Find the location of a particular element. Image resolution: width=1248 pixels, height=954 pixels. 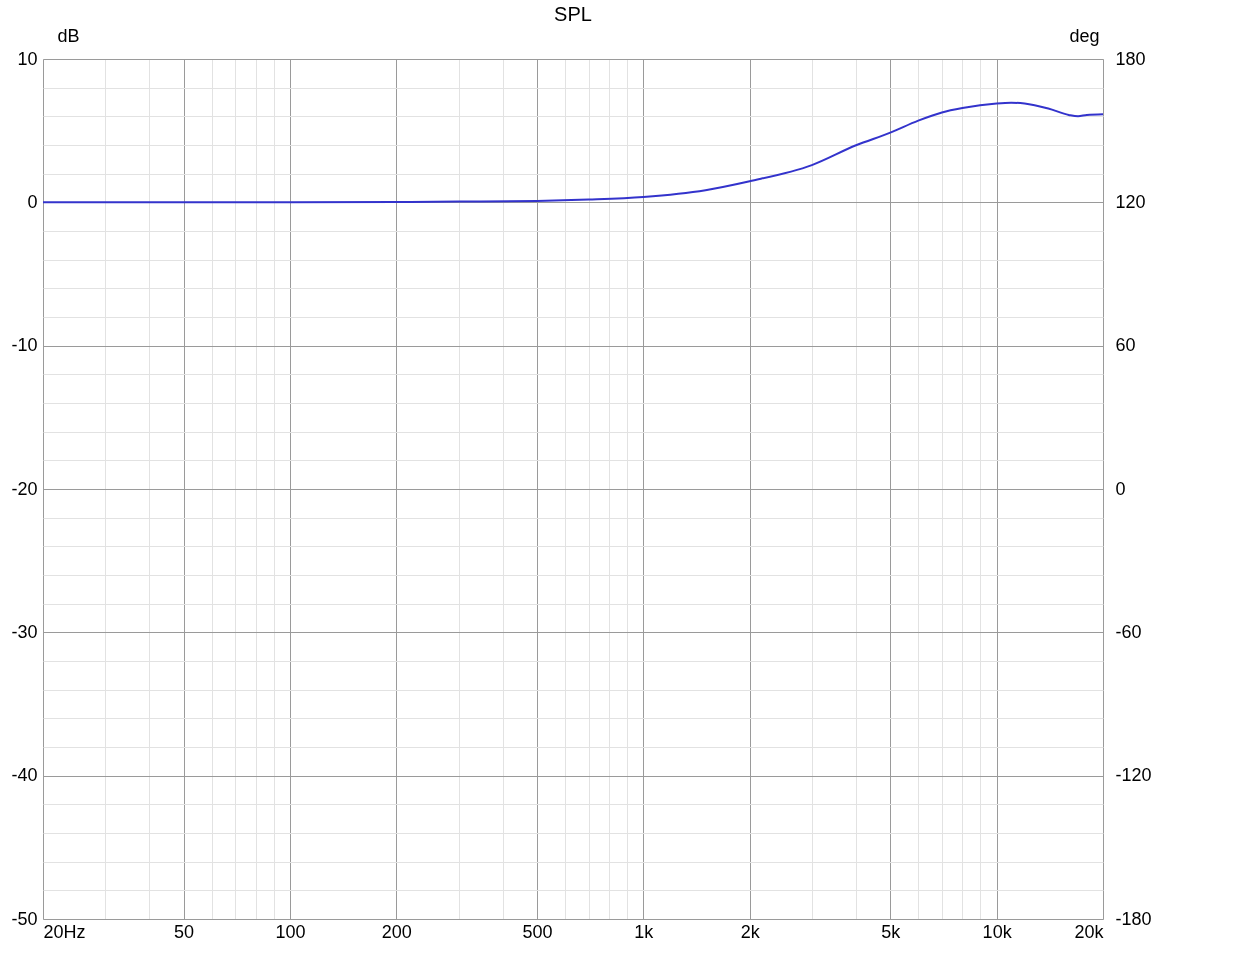

x-tick-label: 5k is located at coordinates (891, 931).